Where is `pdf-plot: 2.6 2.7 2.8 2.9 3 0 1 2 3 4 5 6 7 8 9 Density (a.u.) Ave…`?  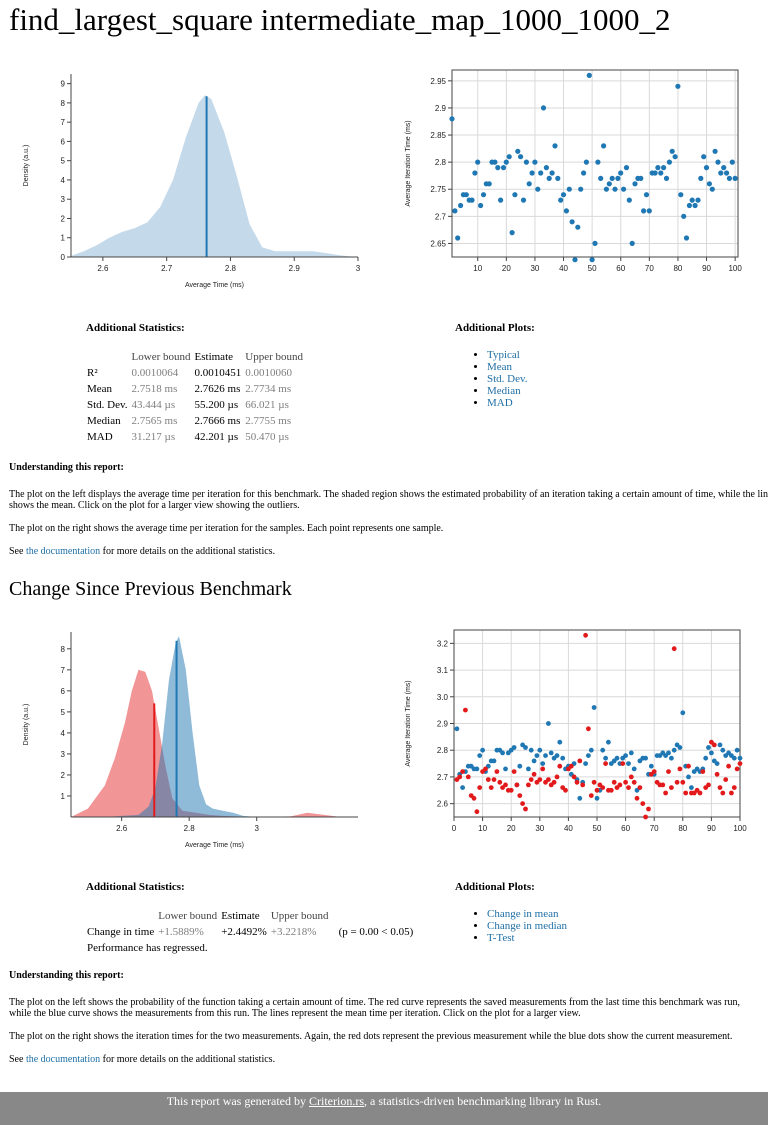
pdf-plot: 2.6 2.7 2.8 2.9 3 0 1 2 3 4 5 6 7 8 9 Density (a.u.) Ave… is located at coordinates (192, 180).